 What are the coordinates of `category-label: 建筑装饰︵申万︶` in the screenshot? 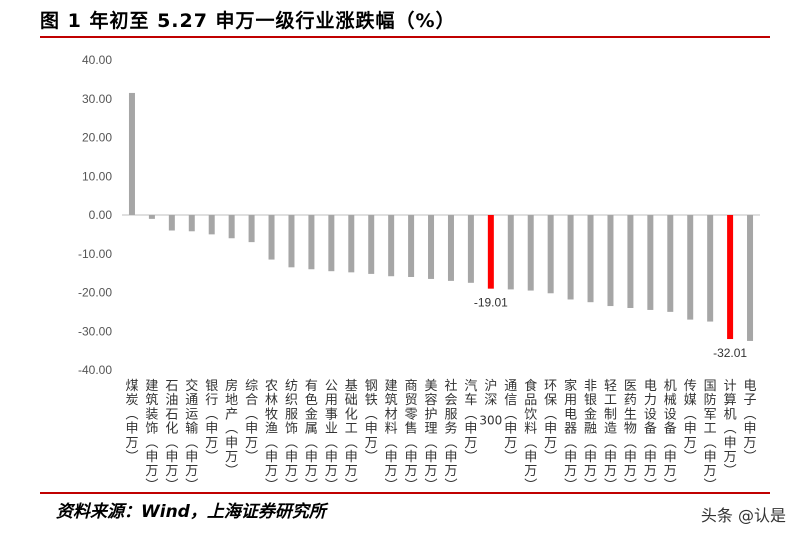 It's located at (151, 434).